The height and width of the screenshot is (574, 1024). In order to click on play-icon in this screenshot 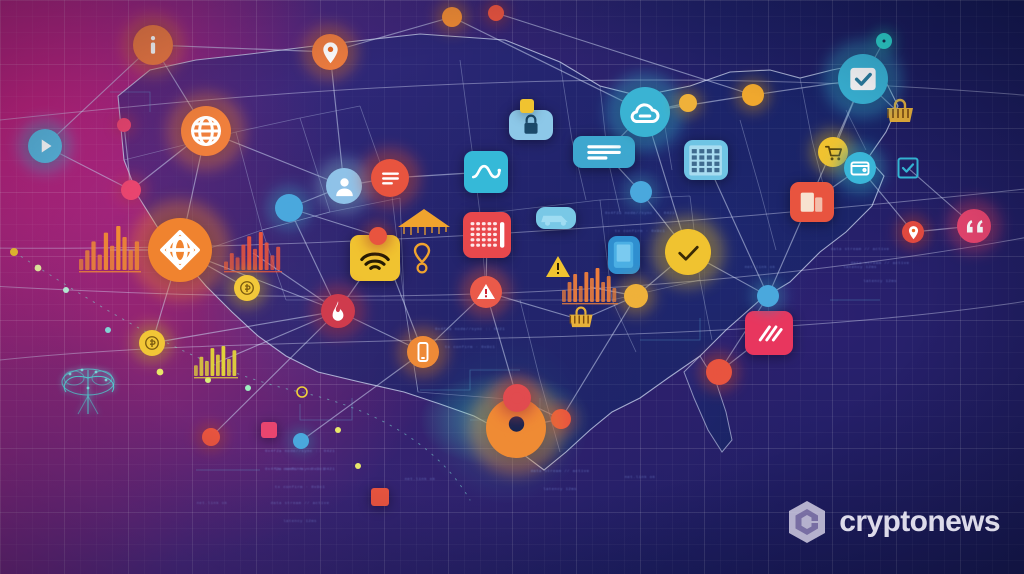, I will do `click(45, 146)`.